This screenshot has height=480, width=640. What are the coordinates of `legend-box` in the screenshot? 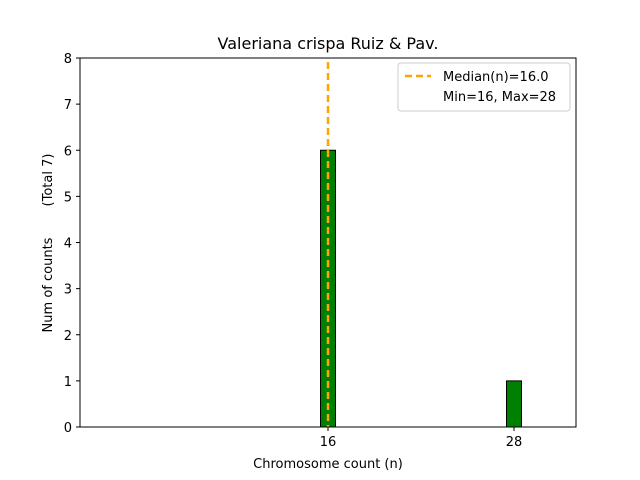 It's located at (484, 87).